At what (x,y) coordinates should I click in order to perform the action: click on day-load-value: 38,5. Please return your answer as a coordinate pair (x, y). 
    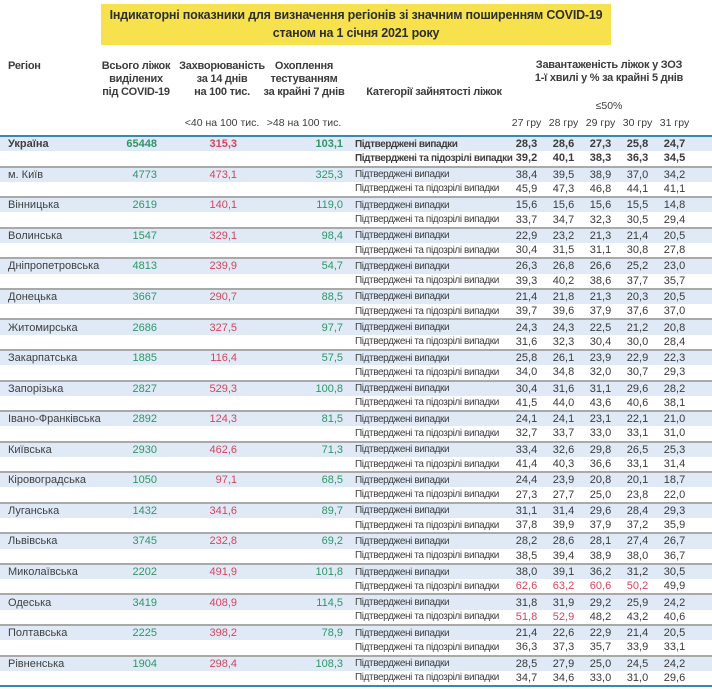
    Looking at the image, I should click on (526, 555).